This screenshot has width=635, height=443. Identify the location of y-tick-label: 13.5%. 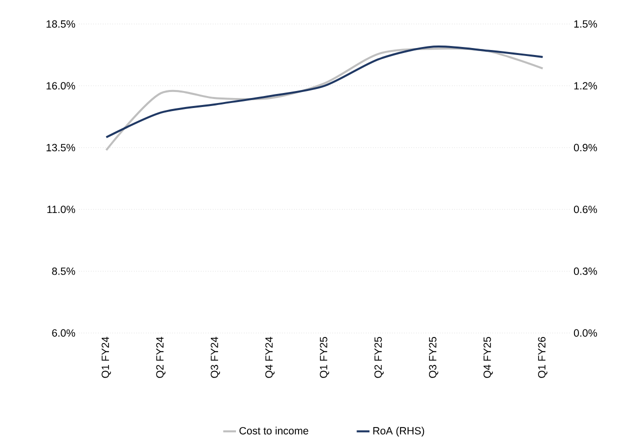
(61, 148).